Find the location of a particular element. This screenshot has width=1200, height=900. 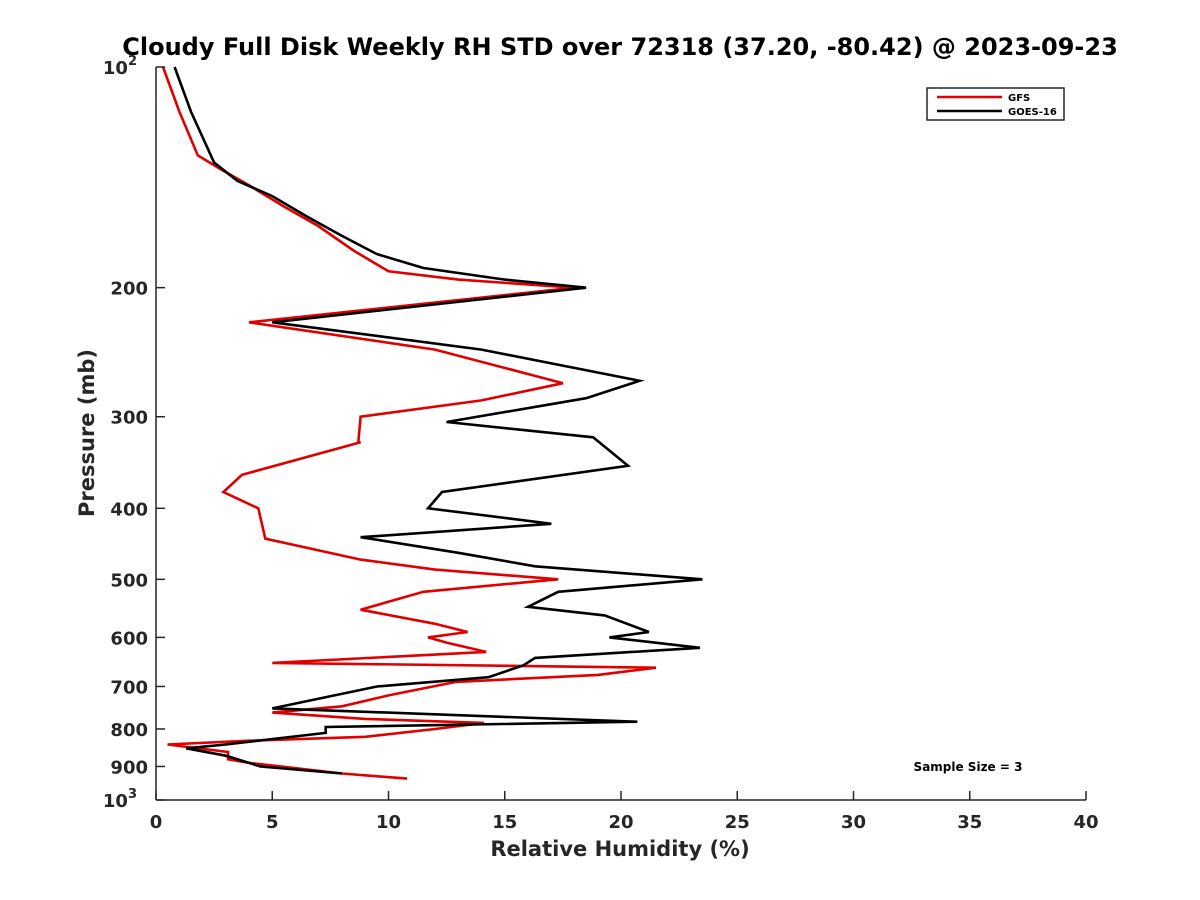

x-tick-label: 10 is located at coordinates (388, 822).